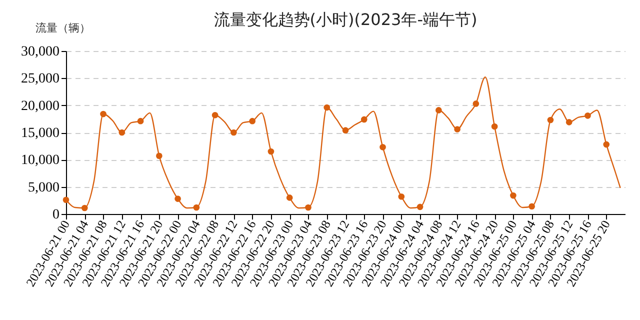 Image resolution: width=640 pixels, height=320 pixels. Describe the element at coordinates (63, 28) in the screenshot. I see `y-axis-title: 流量（辆）` at that location.